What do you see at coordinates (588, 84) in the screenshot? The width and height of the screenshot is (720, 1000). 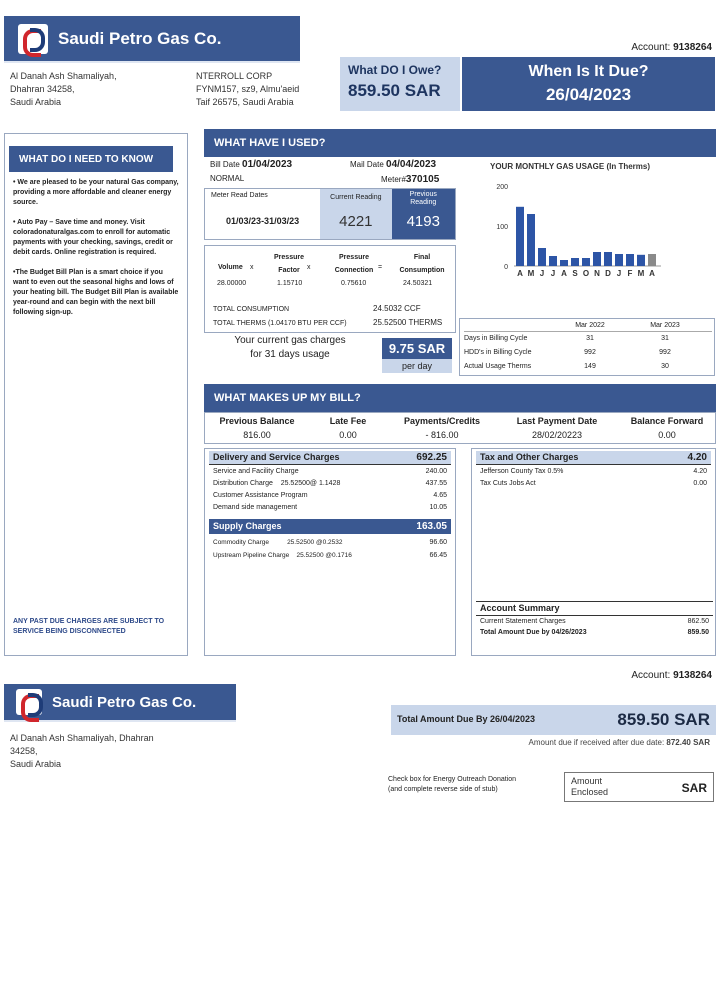 I see `due-date-box: When Is It Due? 26/04/2023` at bounding box center [588, 84].